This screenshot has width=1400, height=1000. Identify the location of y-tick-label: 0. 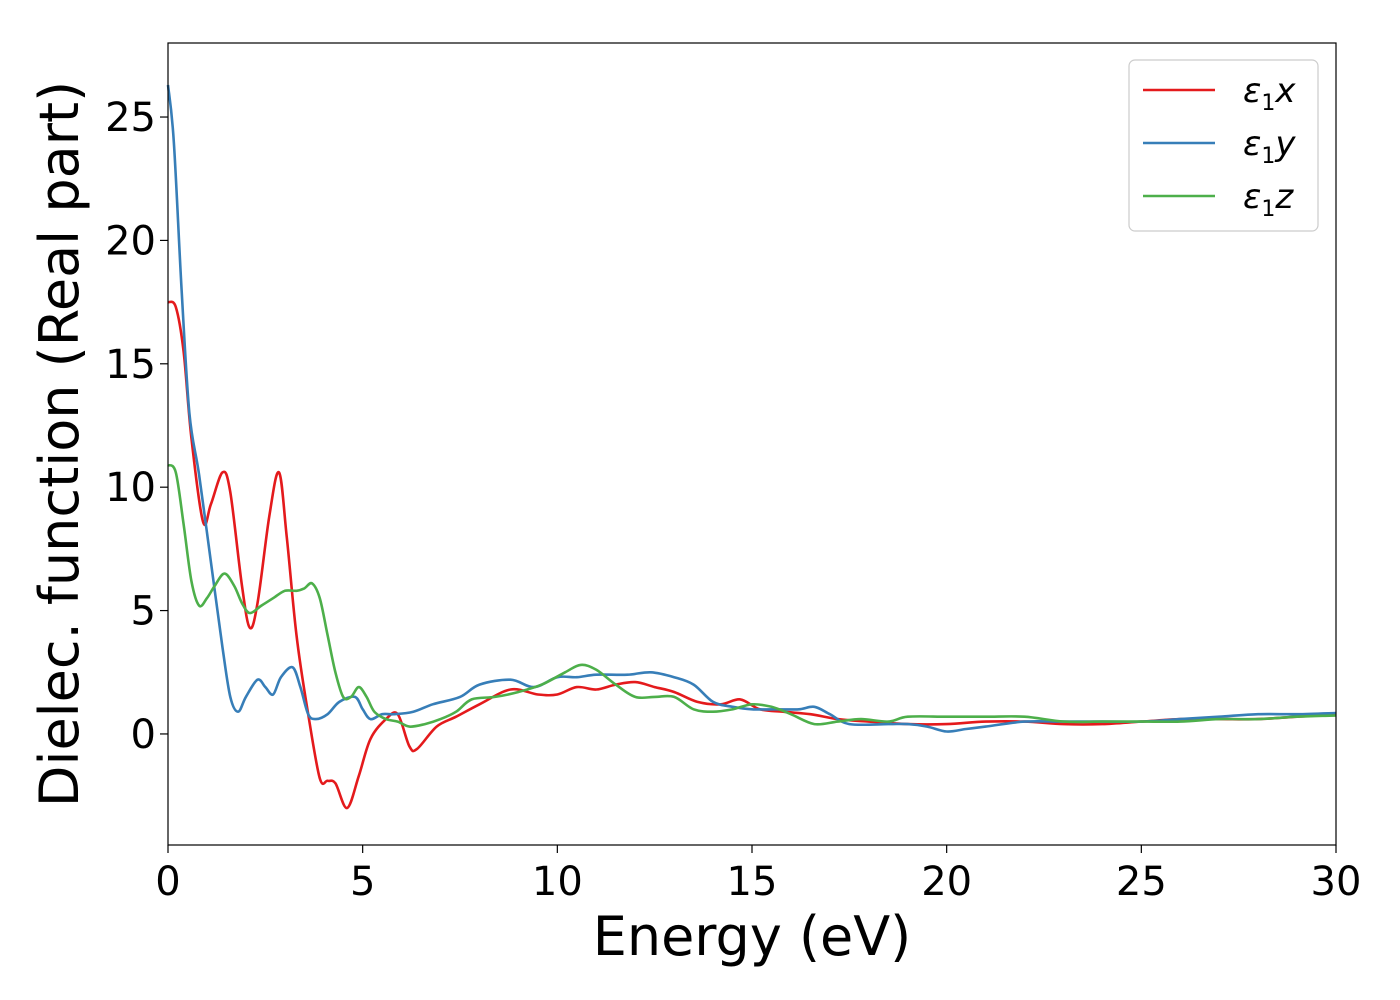
(143, 735).